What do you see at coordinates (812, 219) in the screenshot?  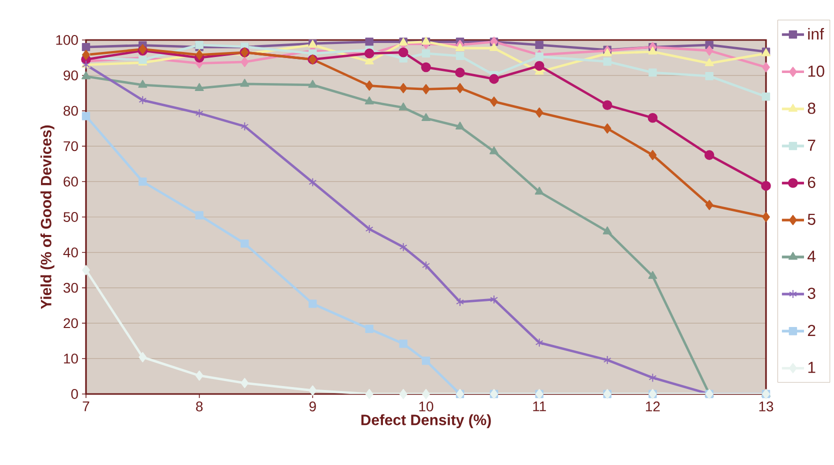 I see `legend-label: 5` at bounding box center [812, 219].